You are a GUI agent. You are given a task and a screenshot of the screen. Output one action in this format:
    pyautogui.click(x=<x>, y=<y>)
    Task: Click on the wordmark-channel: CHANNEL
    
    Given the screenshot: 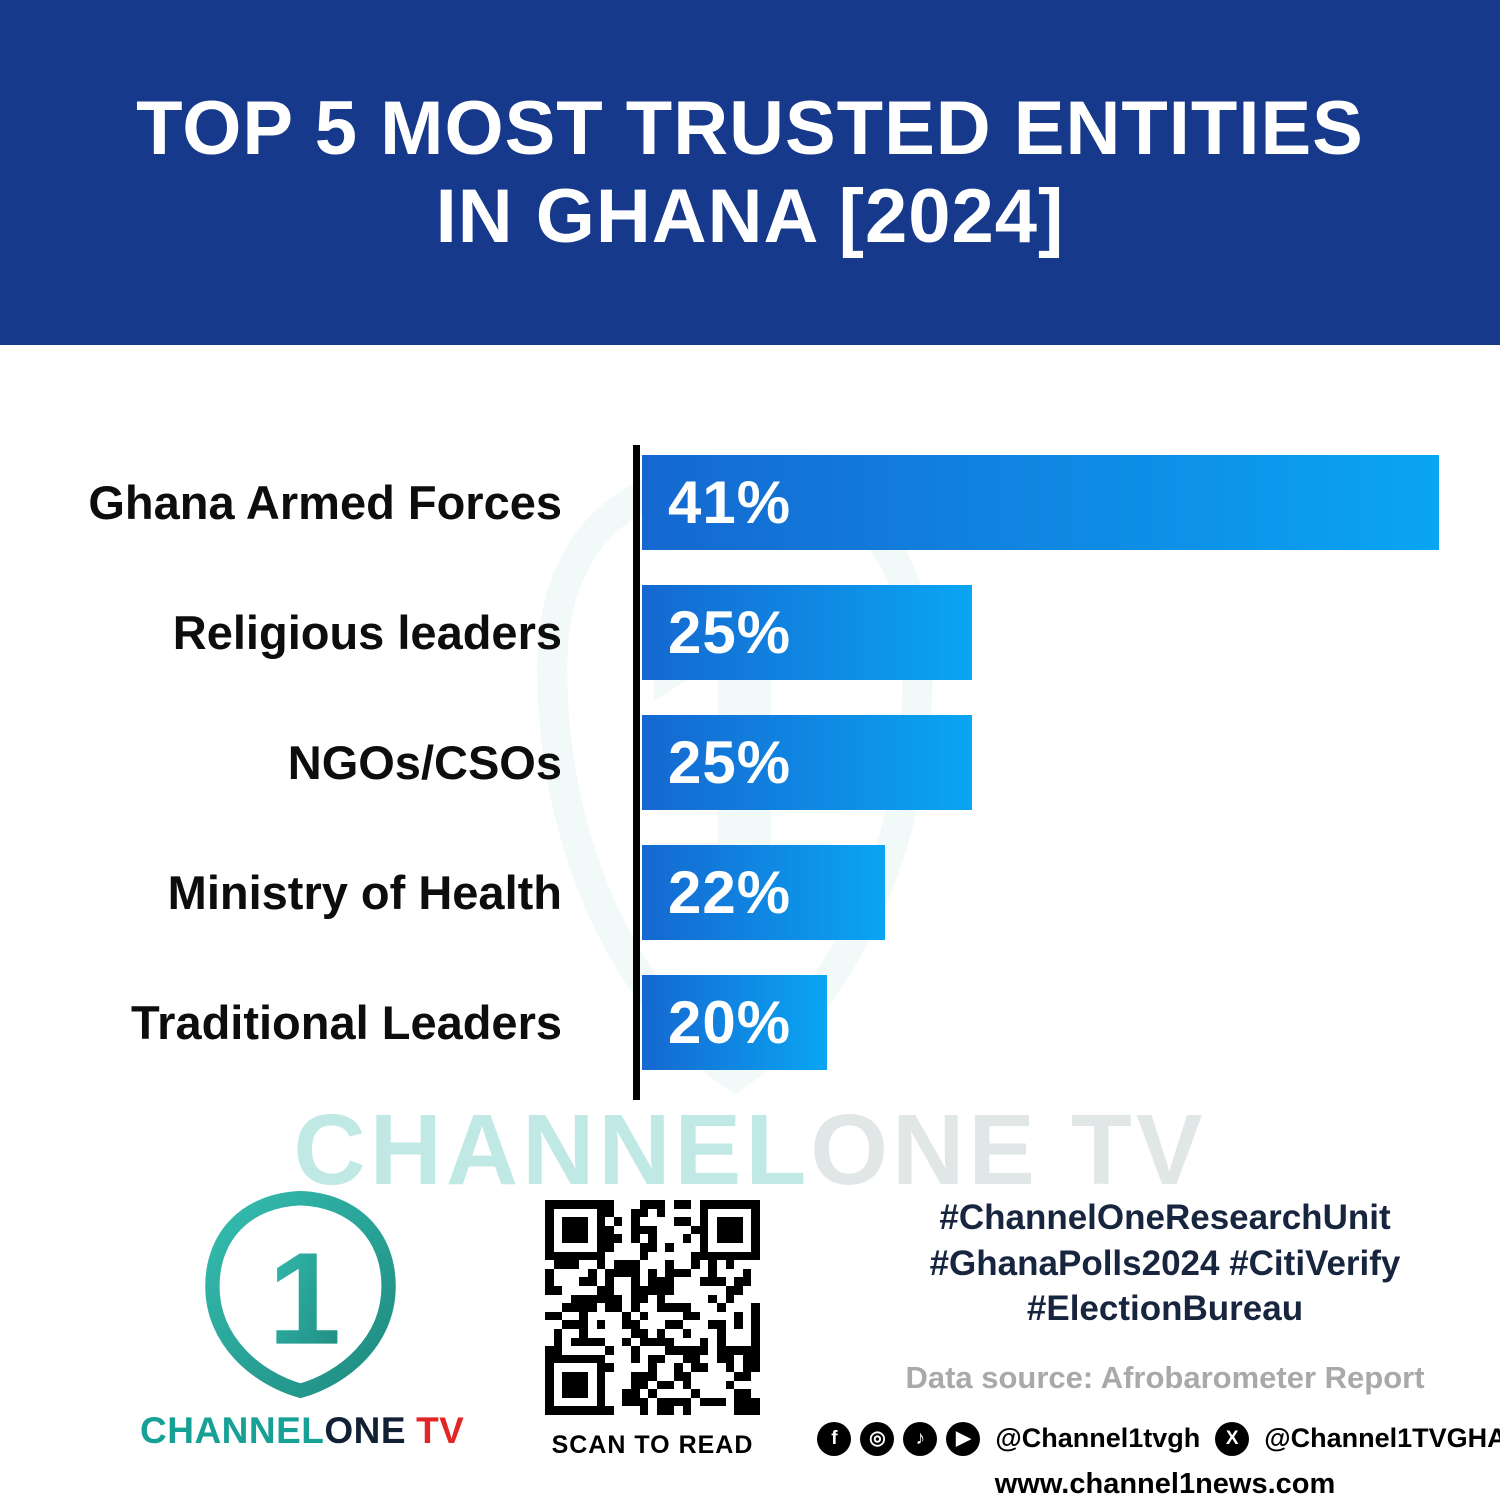 What is the action you would take?
    pyautogui.click(x=232, y=1430)
    